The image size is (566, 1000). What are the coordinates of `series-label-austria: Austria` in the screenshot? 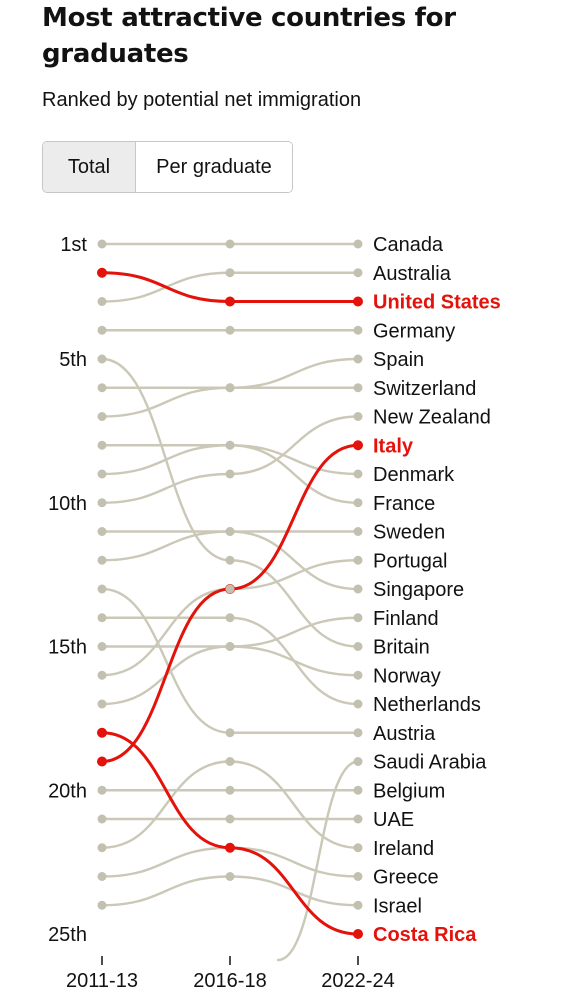 It's located at (404, 734).